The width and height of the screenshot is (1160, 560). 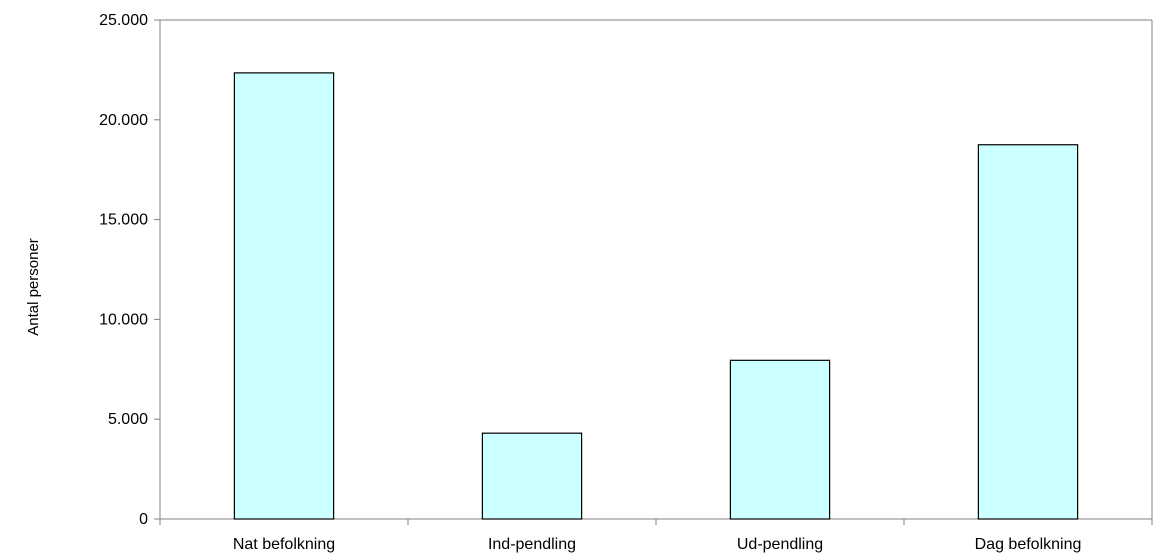 What do you see at coordinates (123, 20) in the screenshot?
I see `y-tick-label: 25.000` at bounding box center [123, 20].